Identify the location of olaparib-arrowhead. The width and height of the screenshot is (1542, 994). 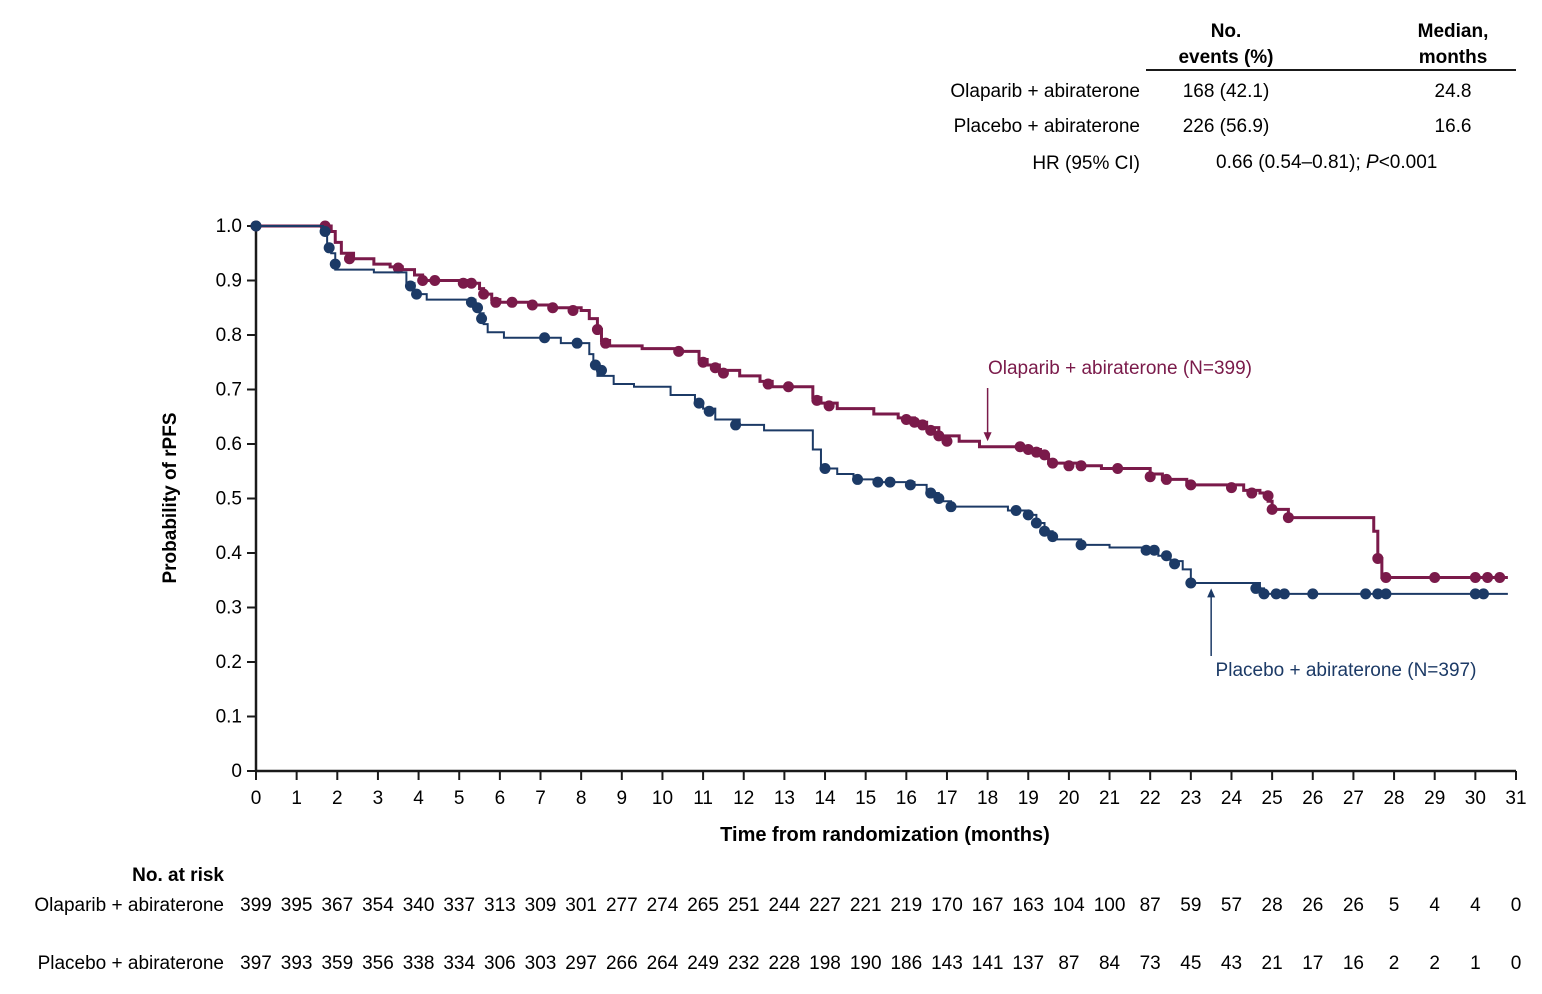
(987, 437).